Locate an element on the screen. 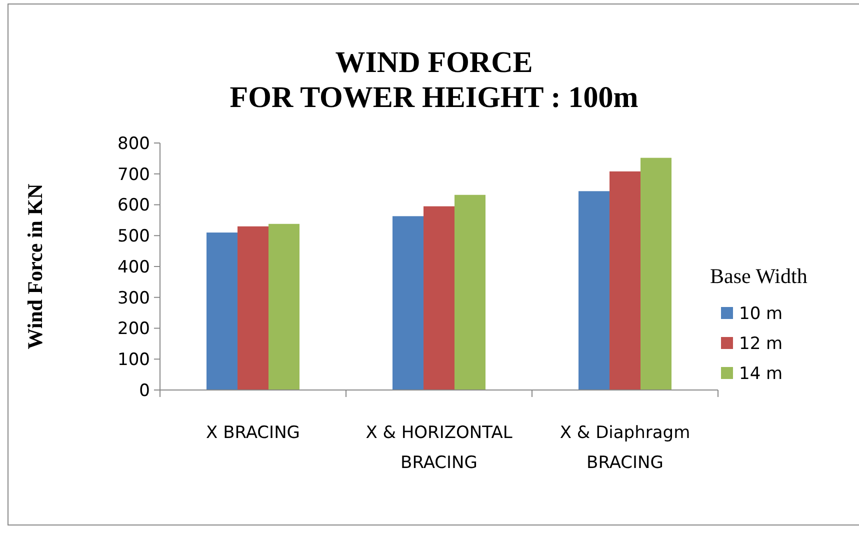 The image size is (859, 533). y-tick-label: 200 is located at coordinates (134, 329).